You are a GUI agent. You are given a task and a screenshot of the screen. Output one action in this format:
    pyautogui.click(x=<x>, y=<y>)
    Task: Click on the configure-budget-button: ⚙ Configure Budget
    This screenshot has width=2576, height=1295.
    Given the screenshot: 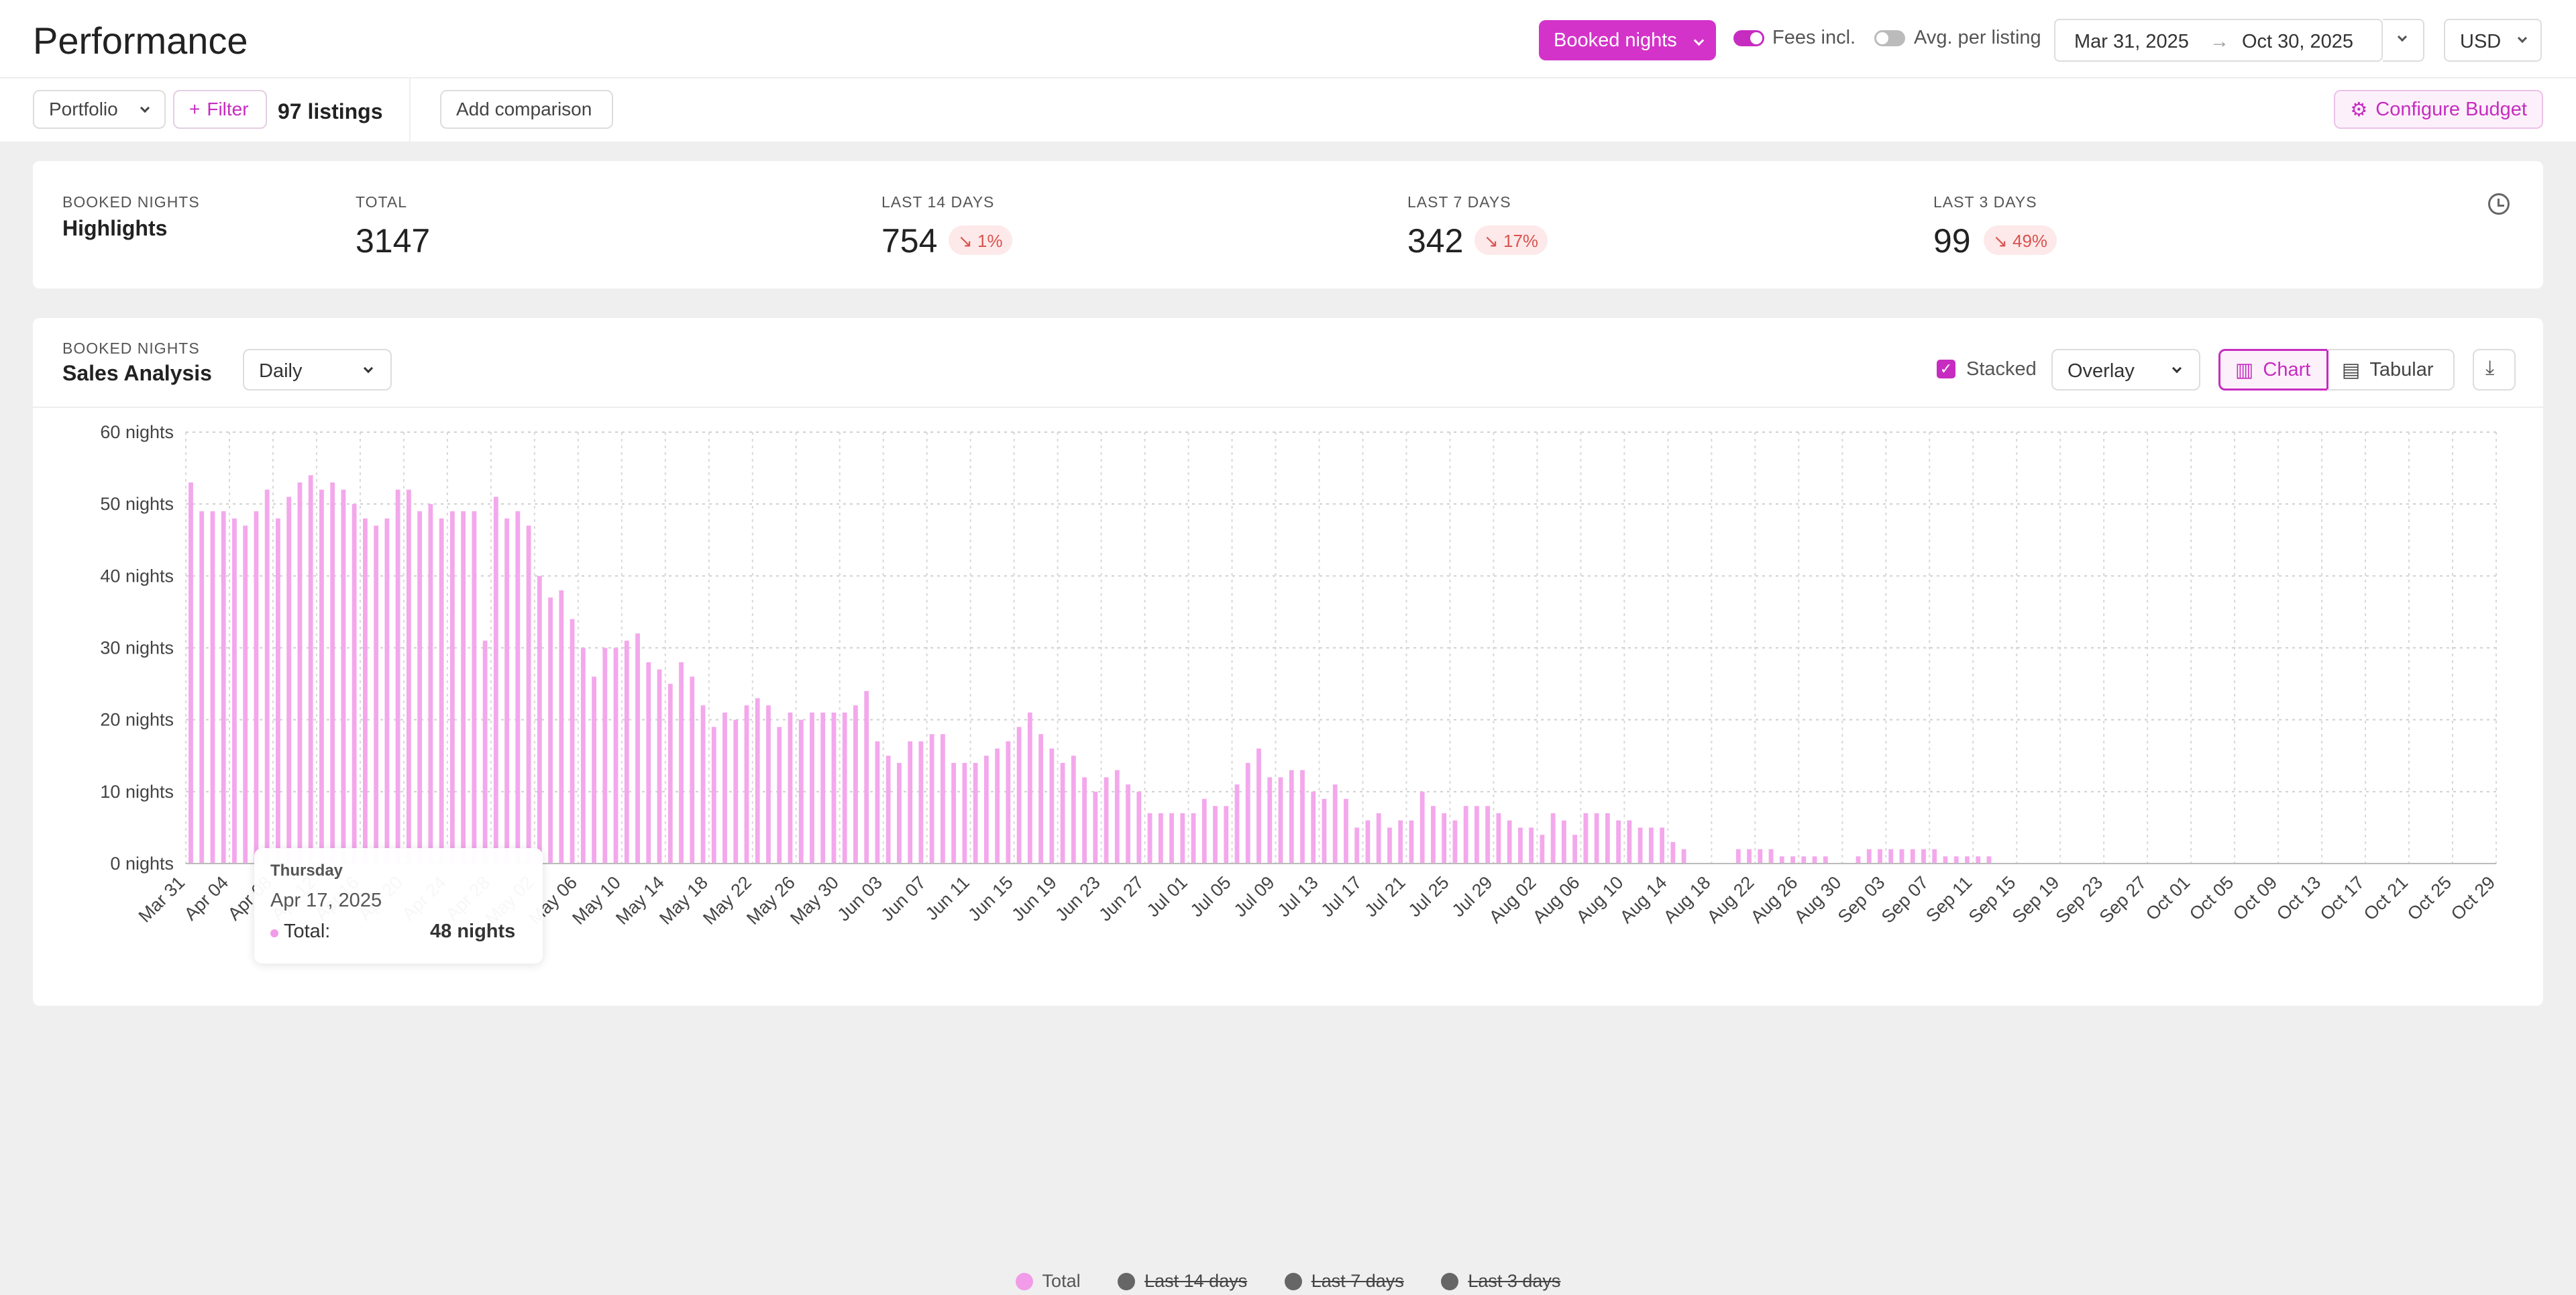 What is the action you would take?
    pyautogui.click(x=2438, y=109)
    